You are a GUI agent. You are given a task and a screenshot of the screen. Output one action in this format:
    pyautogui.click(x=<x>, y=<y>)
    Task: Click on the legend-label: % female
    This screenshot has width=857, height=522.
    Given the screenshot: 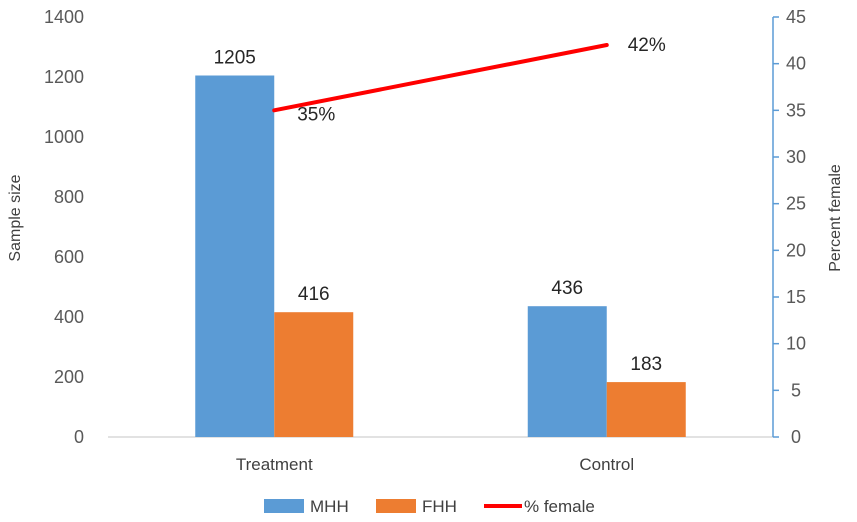 What is the action you would take?
    pyautogui.click(x=559, y=506)
    